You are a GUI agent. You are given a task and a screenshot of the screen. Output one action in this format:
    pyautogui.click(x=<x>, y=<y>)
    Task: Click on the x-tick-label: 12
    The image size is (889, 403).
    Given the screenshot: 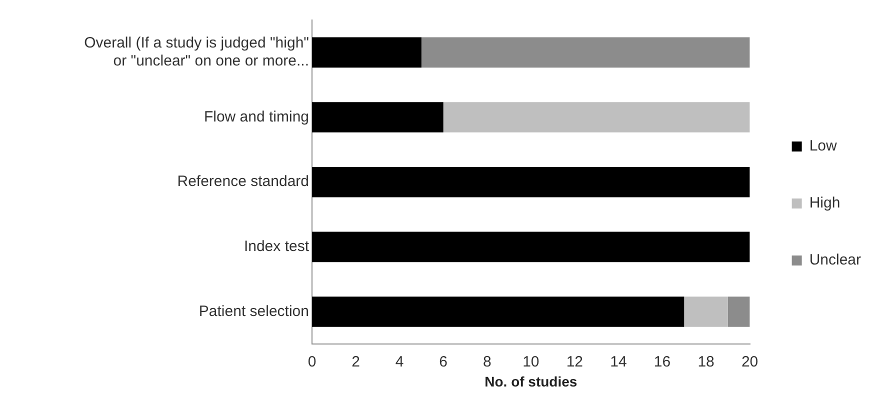 What is the action you would take?
    pyautogui.click(x=575, y=361)
    